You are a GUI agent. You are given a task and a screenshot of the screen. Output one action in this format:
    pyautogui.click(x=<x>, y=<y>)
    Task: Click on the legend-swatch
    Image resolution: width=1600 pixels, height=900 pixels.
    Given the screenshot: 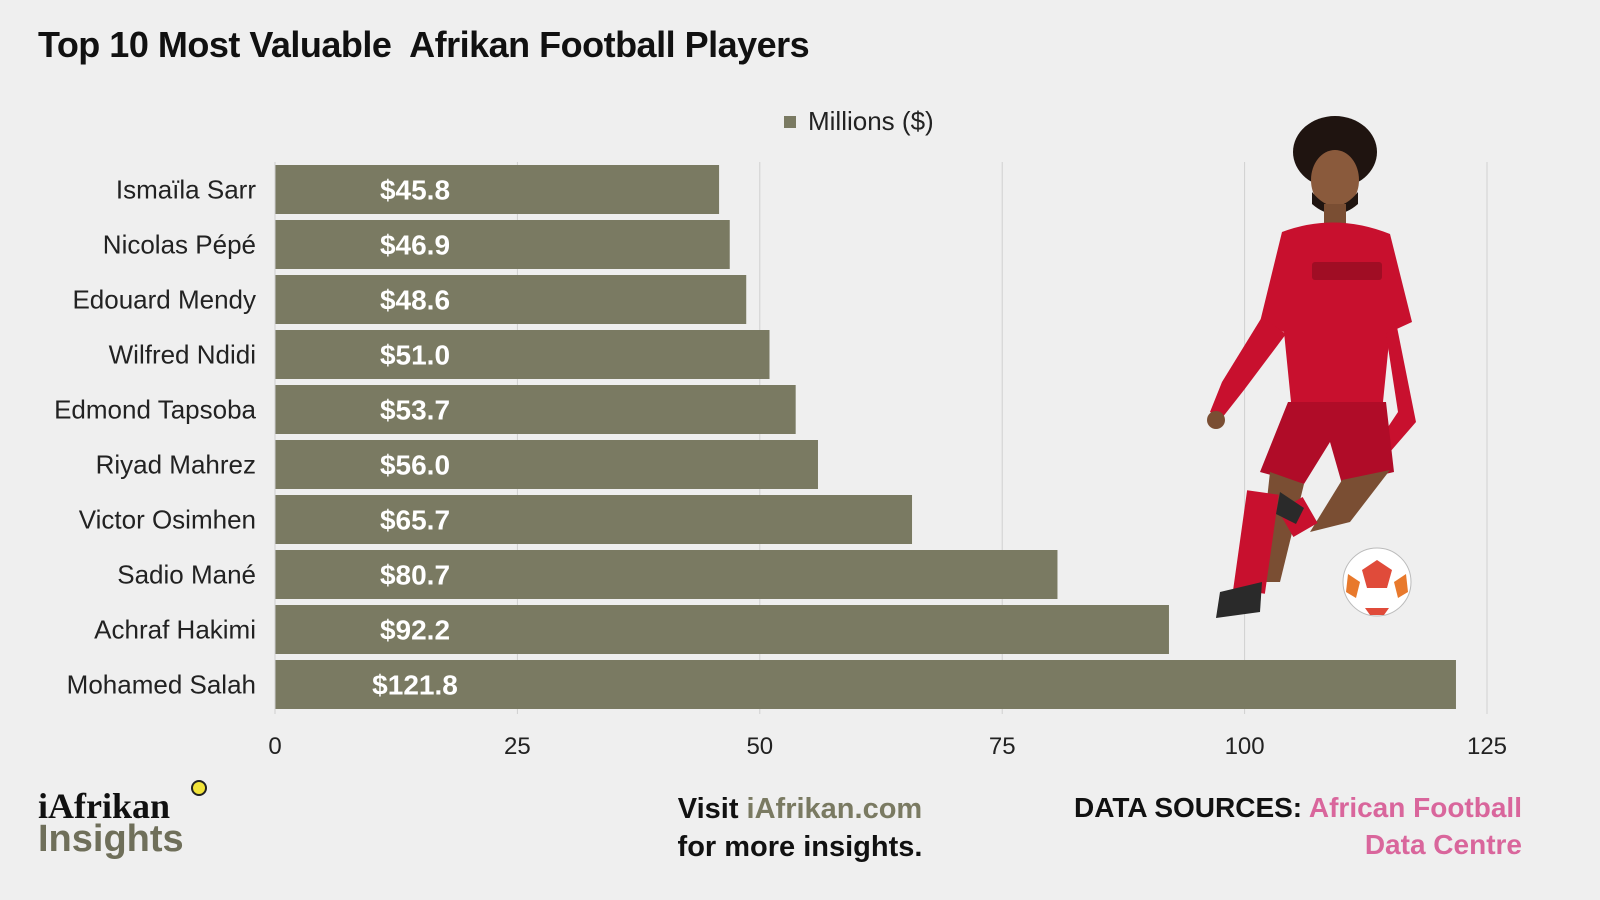 What is the action you would take?
    pyautogui.click(x=790, y=121)
    